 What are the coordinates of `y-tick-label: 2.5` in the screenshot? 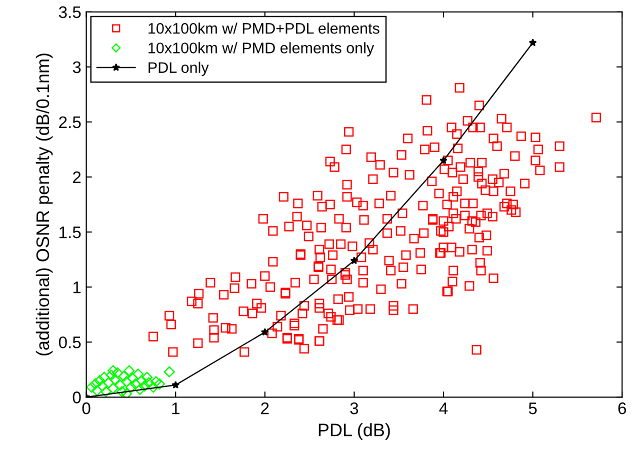 It's located at (70, 122).